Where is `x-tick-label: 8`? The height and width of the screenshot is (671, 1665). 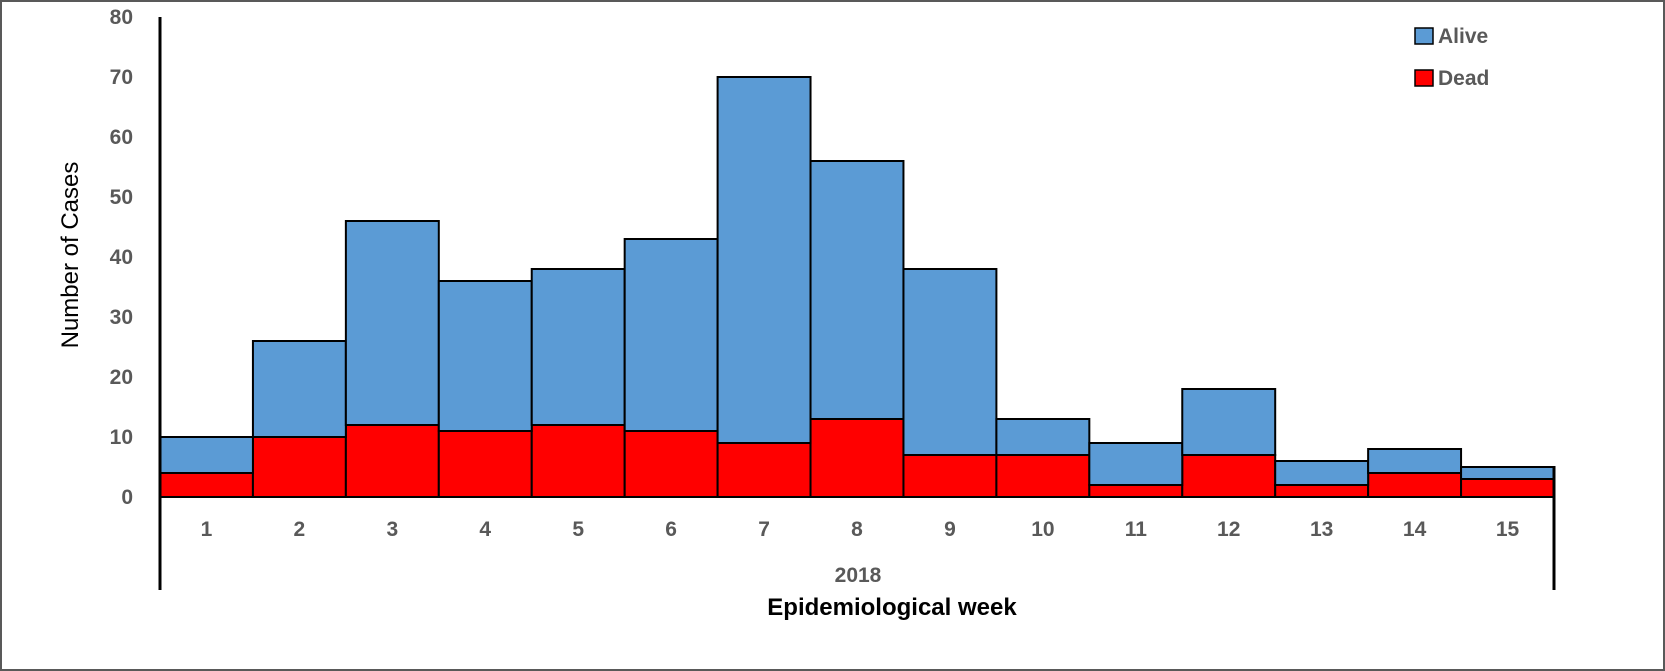
x-tick-label: 8 is located at coordinates (857, 529).